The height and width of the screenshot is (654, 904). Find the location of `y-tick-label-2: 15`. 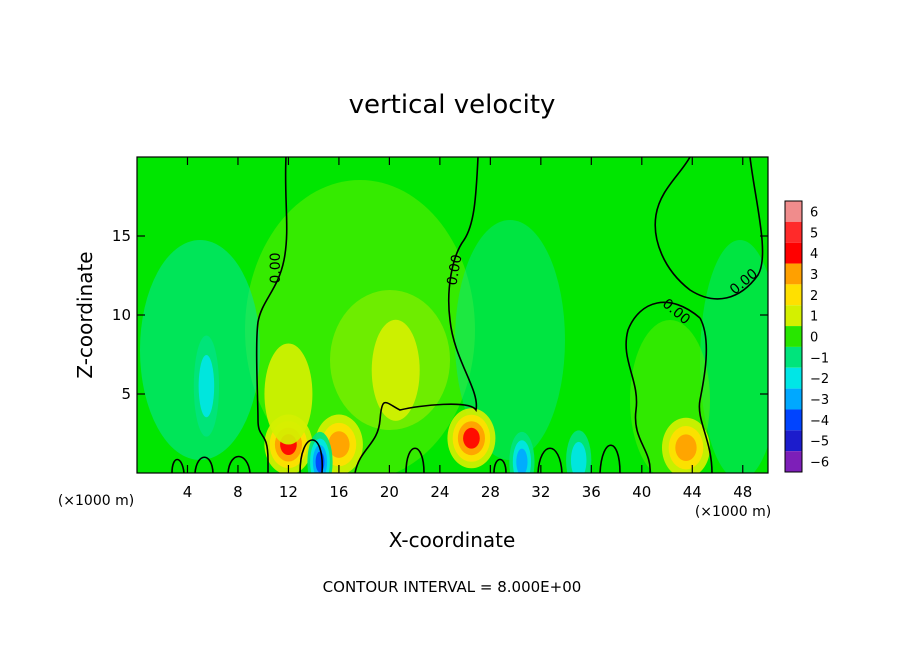

y-tick-label-2: 15 is located at coordinates (121, 236).